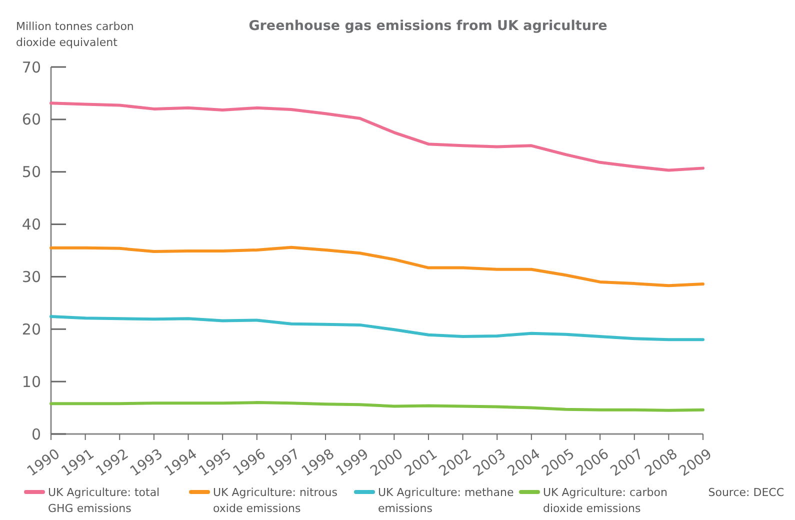 This screenshot has height=520, width=795. I want to click on legend-label: UK Agriculture: methane emissions, so click(446, 500).